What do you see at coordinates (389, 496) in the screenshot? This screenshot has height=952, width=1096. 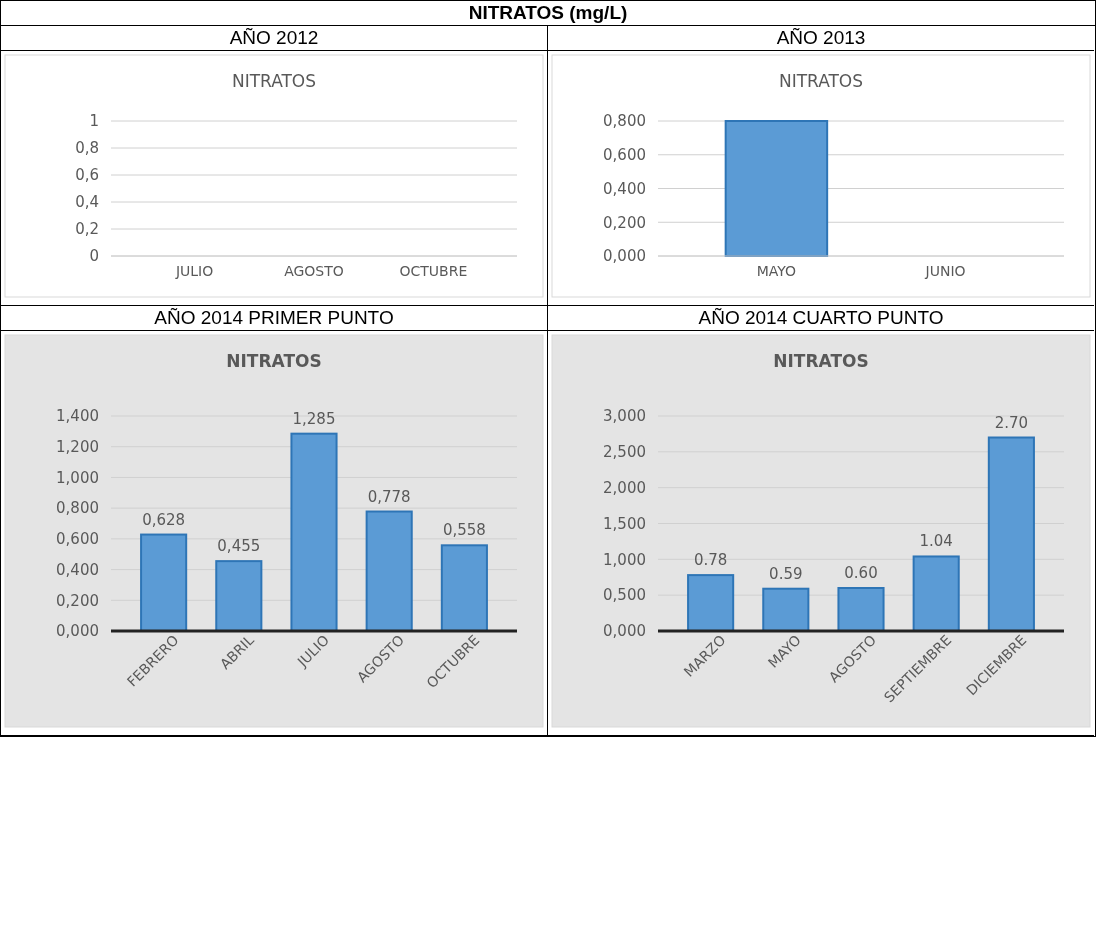 I see `data-label: 0,778` at bounding box center [389, 496].